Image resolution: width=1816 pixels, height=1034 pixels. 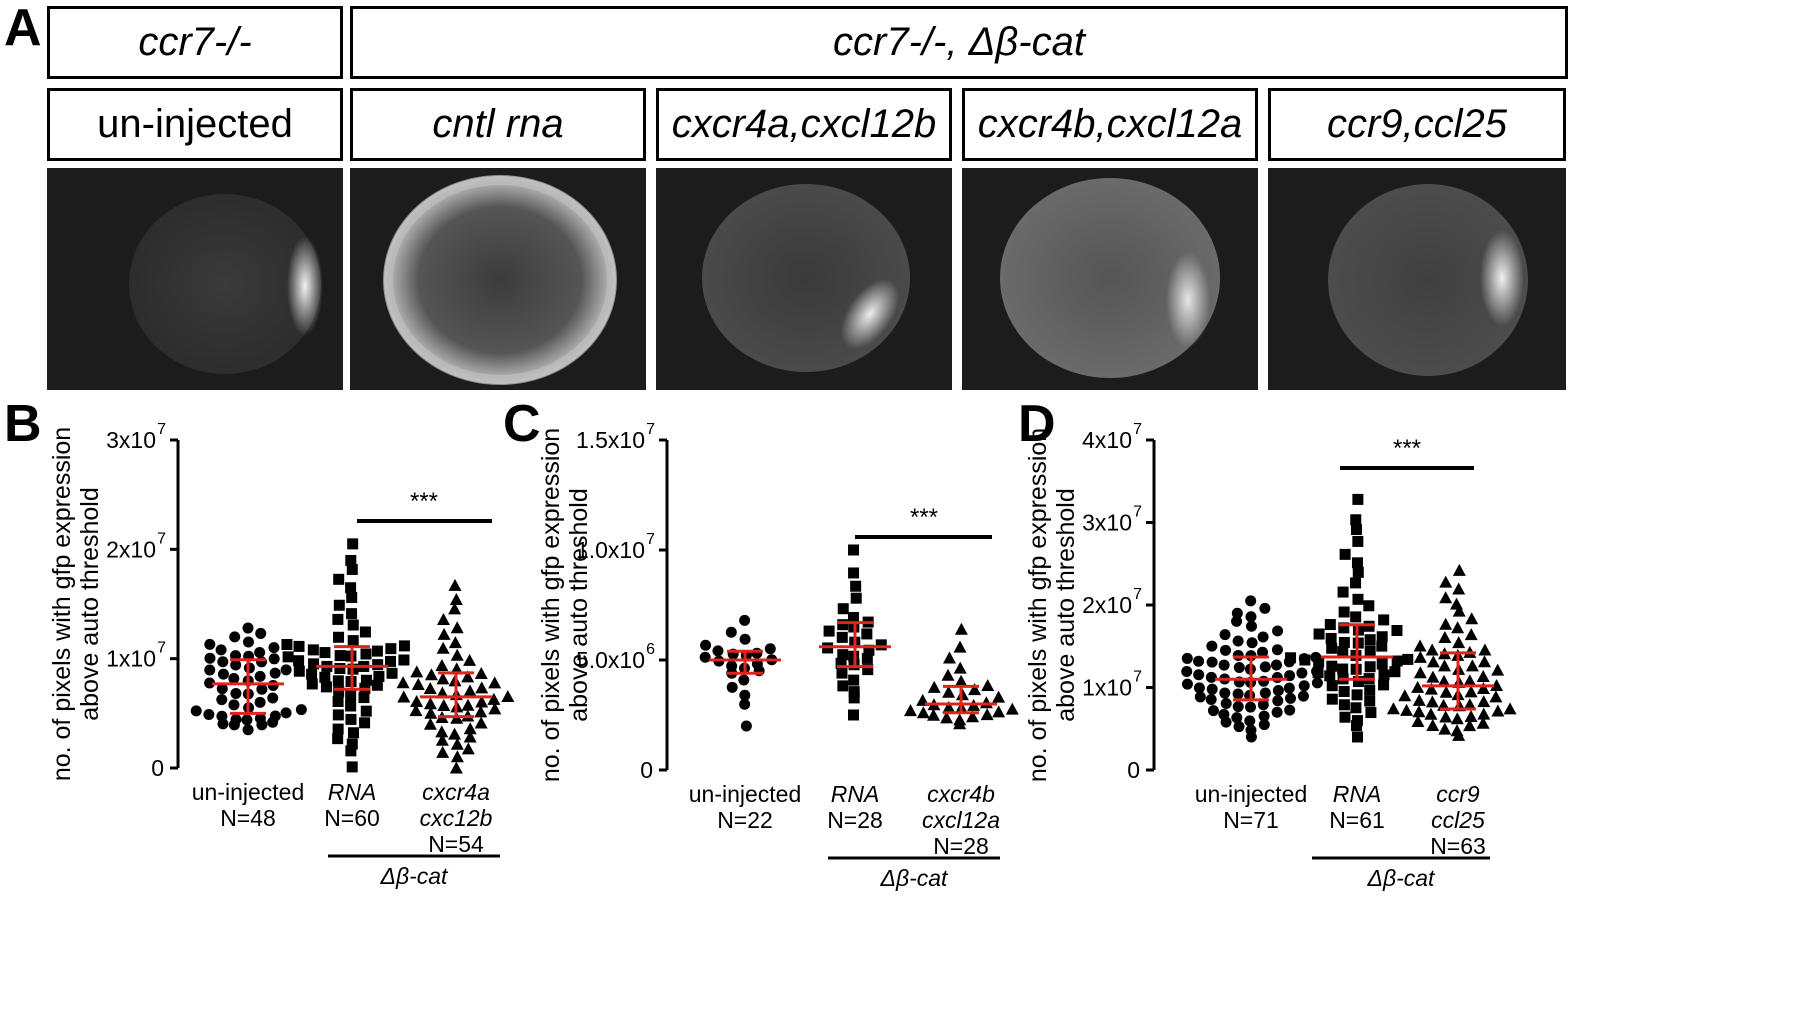 I want to click on sub-header-cntl-rna: cntl rna, so click(x=498, y=124).